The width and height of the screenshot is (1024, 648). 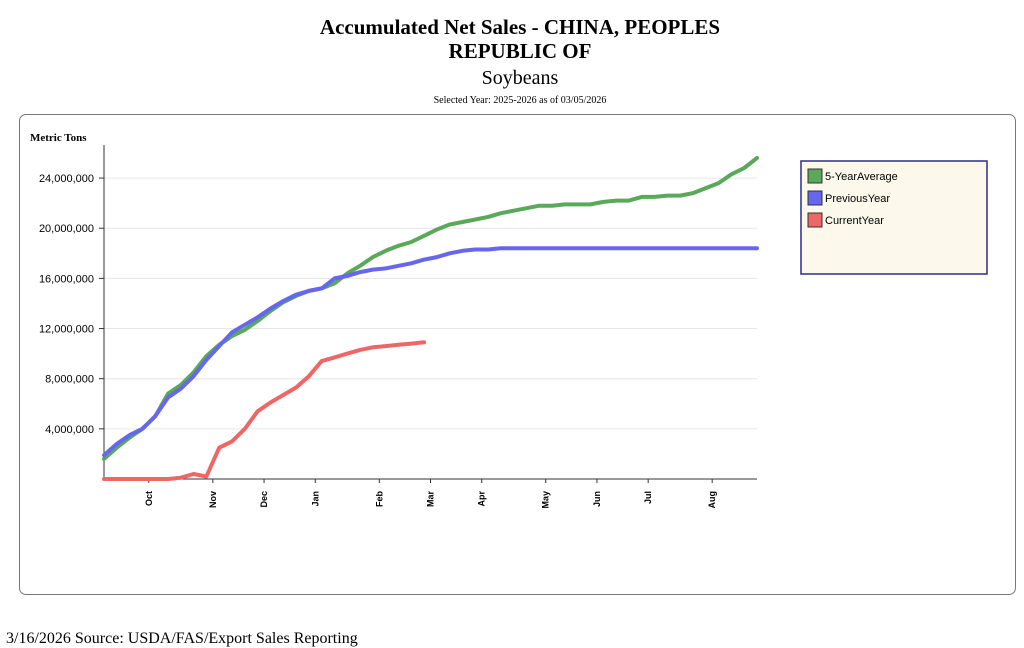 I want to click on chart-title-line1: Accumulated Net Sales - CHINA, PEOPLES, so click(x=520, y=27).